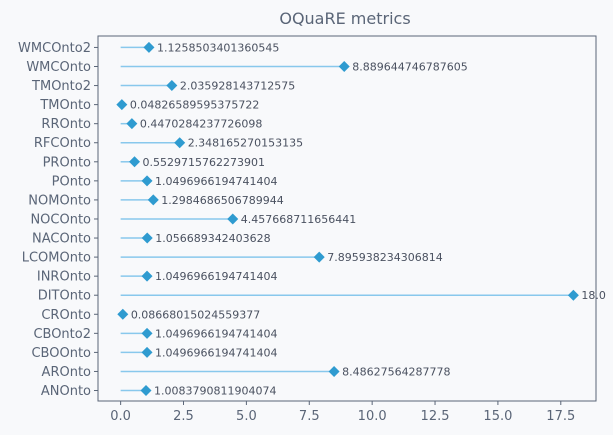 This screenshot has height=435, width=613. I want to click on x-tick-label: 5.0, so click(246, 416).